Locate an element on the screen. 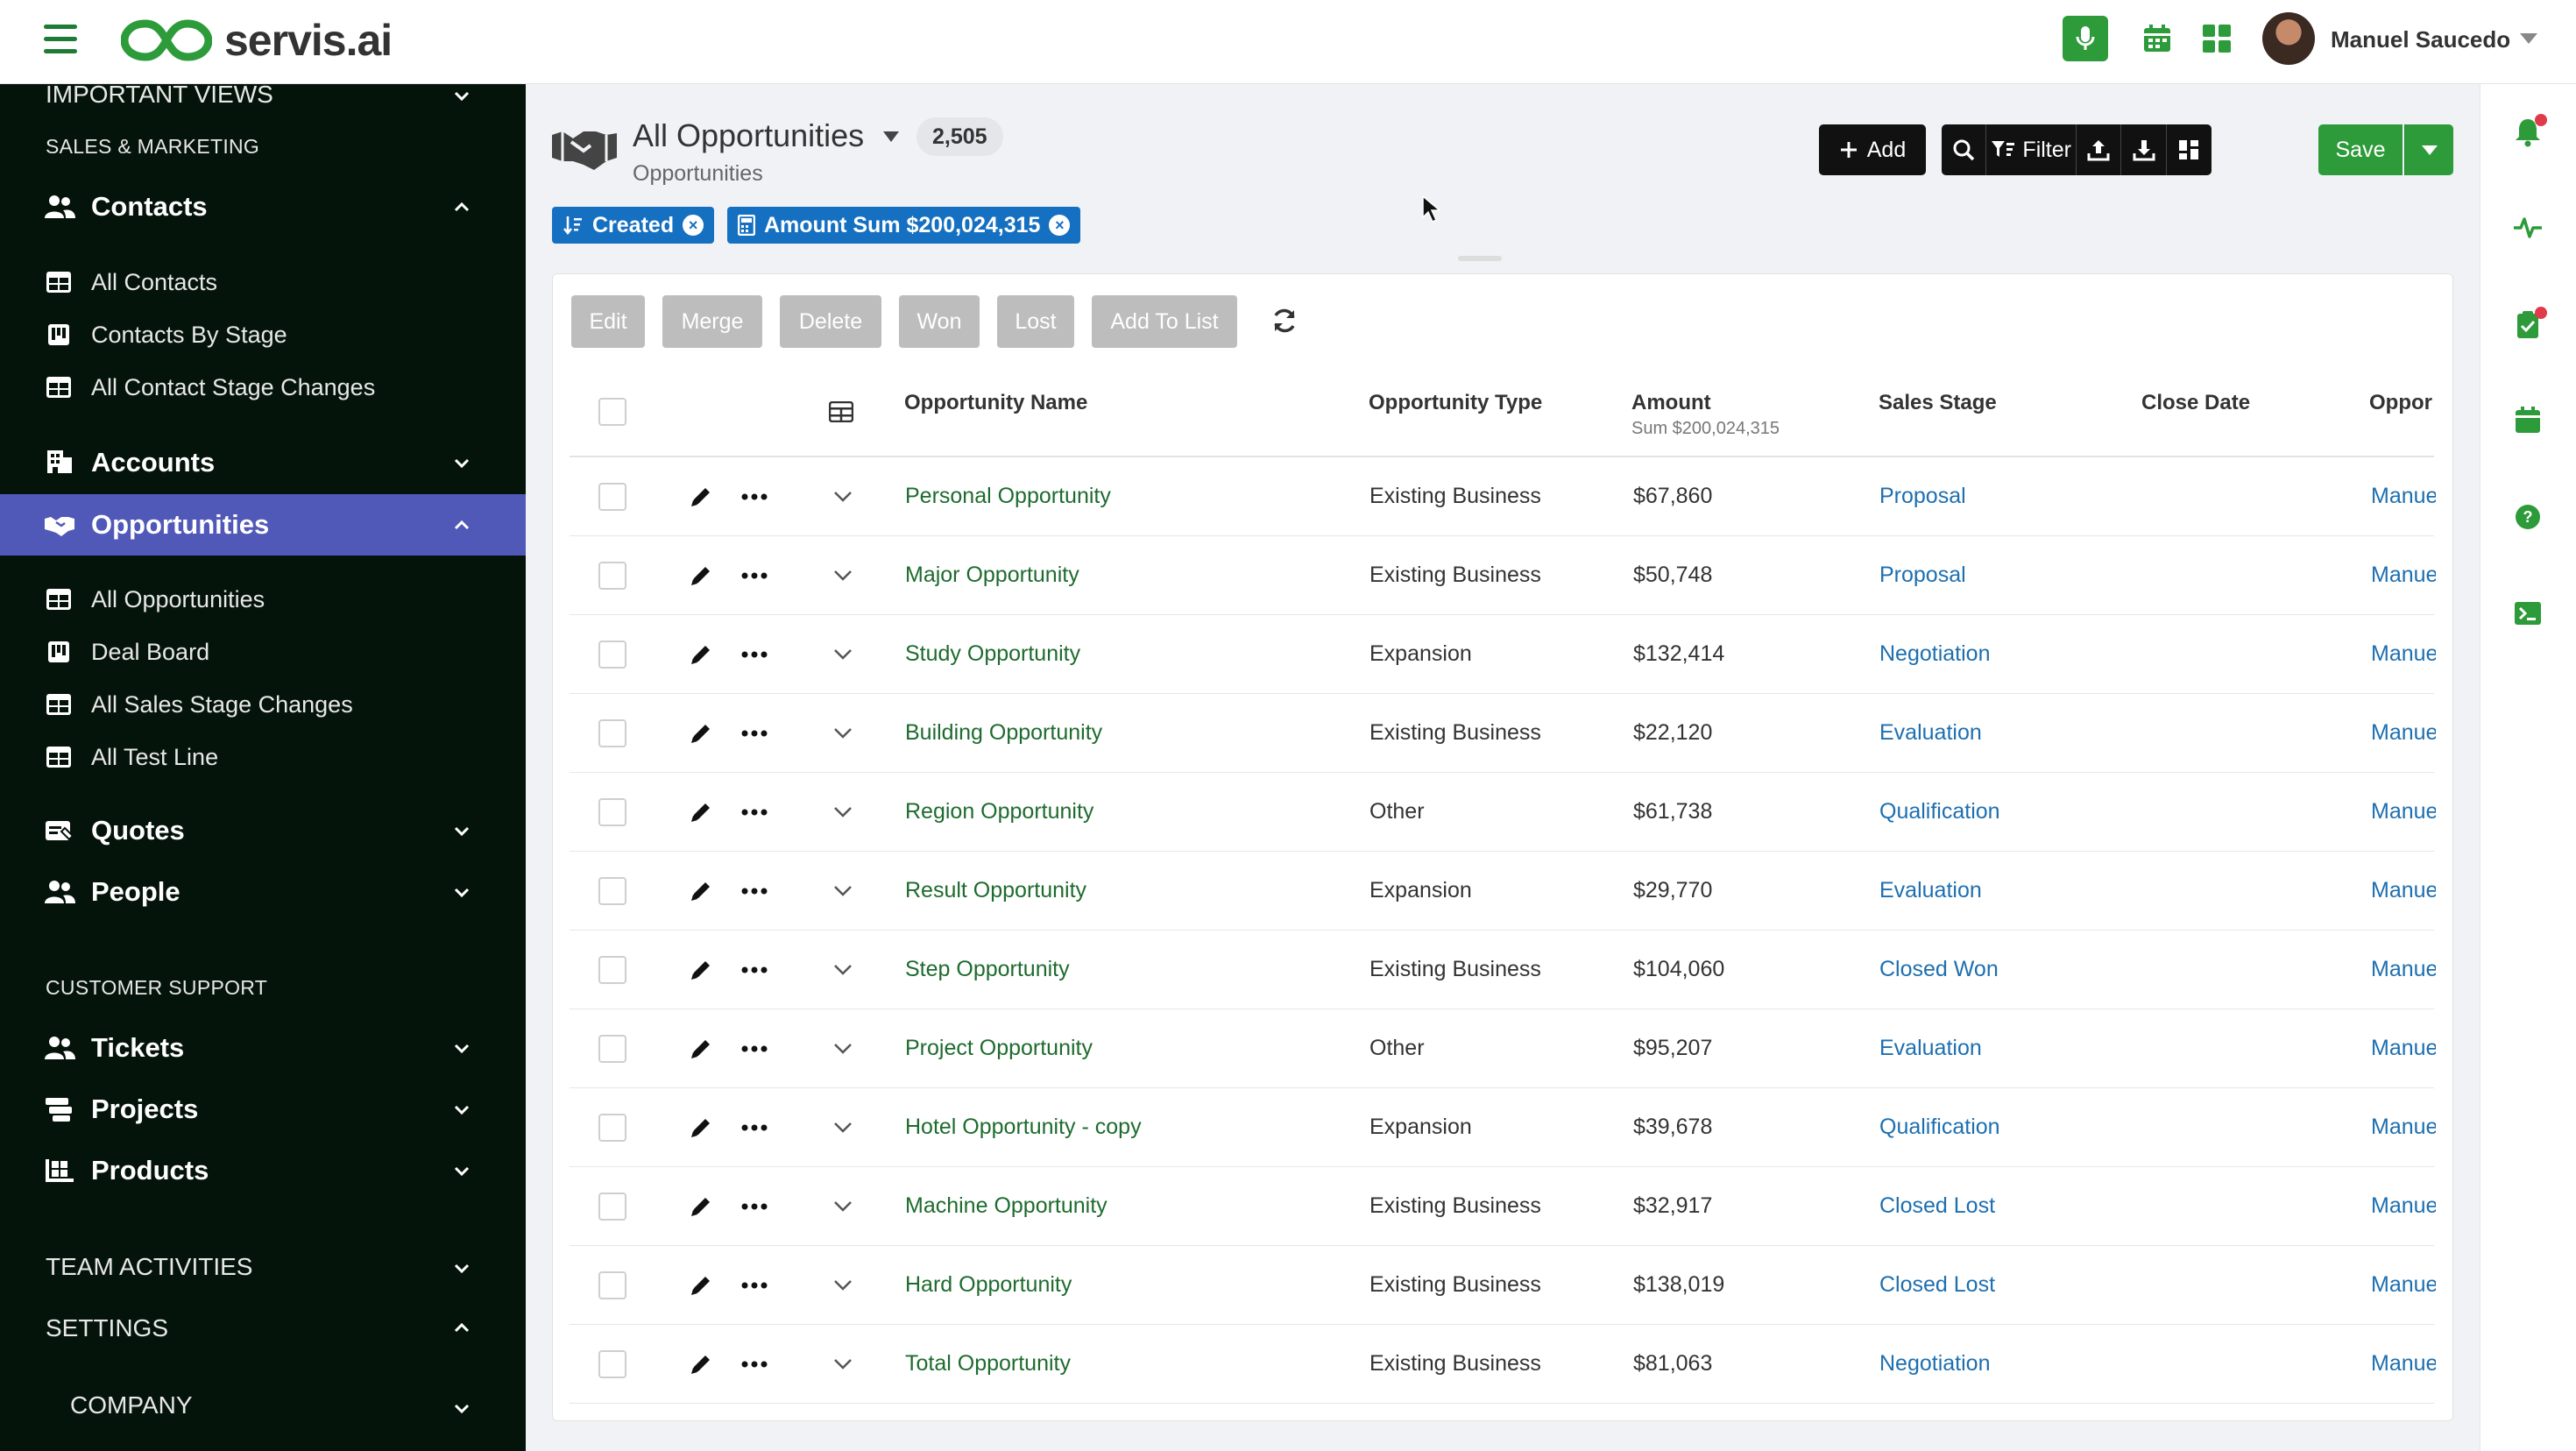  sidebar-item-projects: Projects is located at coordinates (263, 1109).